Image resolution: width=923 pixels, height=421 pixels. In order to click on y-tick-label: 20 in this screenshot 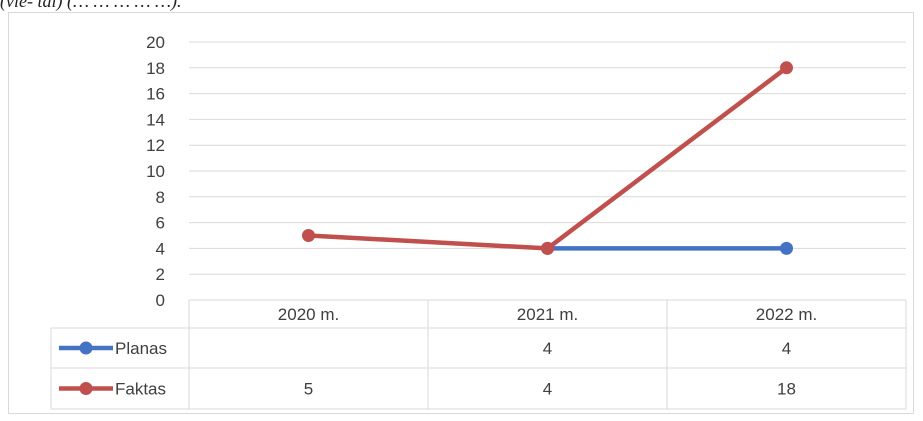, I will do `click(155, 42)`.